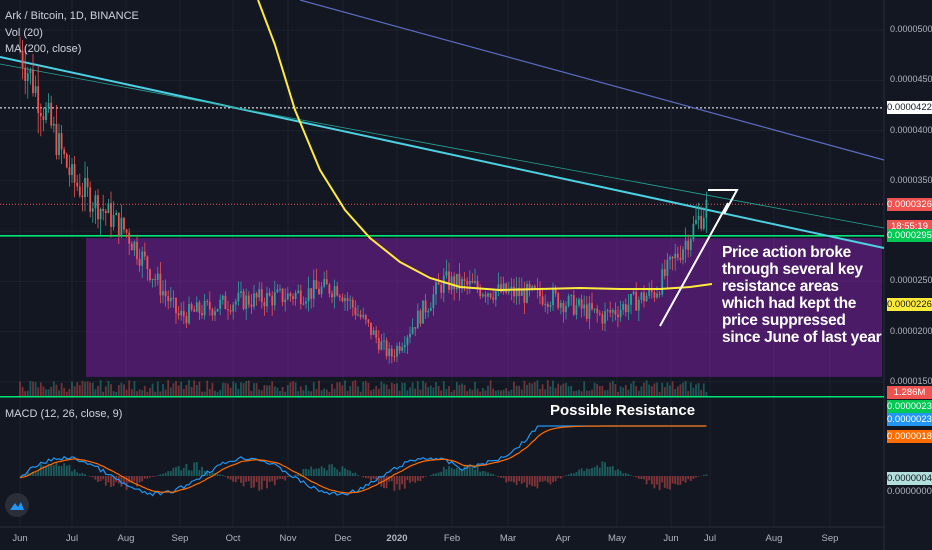 The image size is (932, 550). What do you see at coordinates (64, 414) in the screenshot?
I see `macd-indicator-label: MACD (12, 26, close, 9)` at bounding box center [64, 414].